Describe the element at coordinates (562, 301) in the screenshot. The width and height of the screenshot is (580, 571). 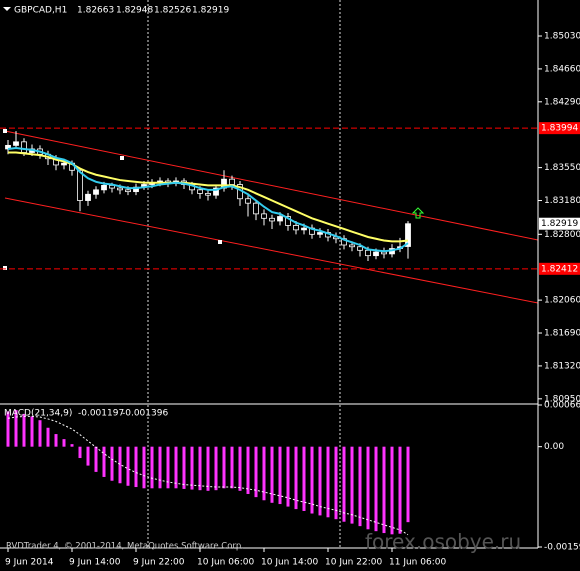
I see `y-tick-label: 1.82060` at that location.